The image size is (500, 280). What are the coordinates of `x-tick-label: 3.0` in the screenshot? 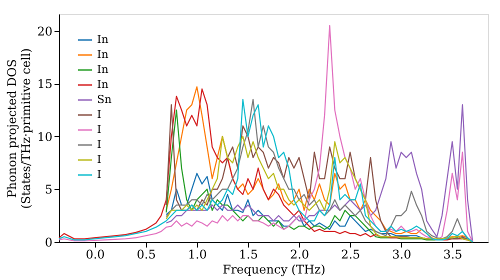 It's located at (402, 255).